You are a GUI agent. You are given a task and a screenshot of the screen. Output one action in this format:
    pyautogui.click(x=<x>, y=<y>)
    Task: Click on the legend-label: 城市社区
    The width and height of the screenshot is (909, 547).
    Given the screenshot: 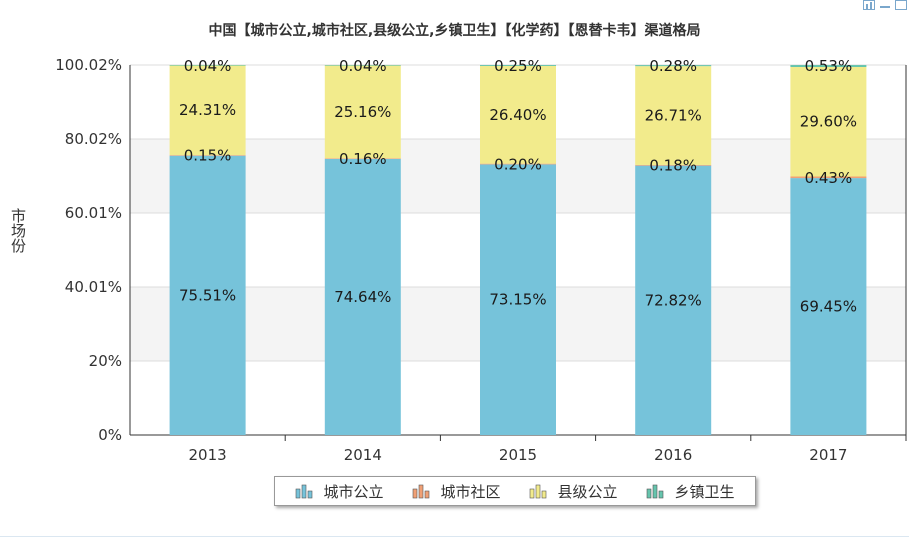 What is the action you would take?
    pyautogui.click(x=470, y=491)
    